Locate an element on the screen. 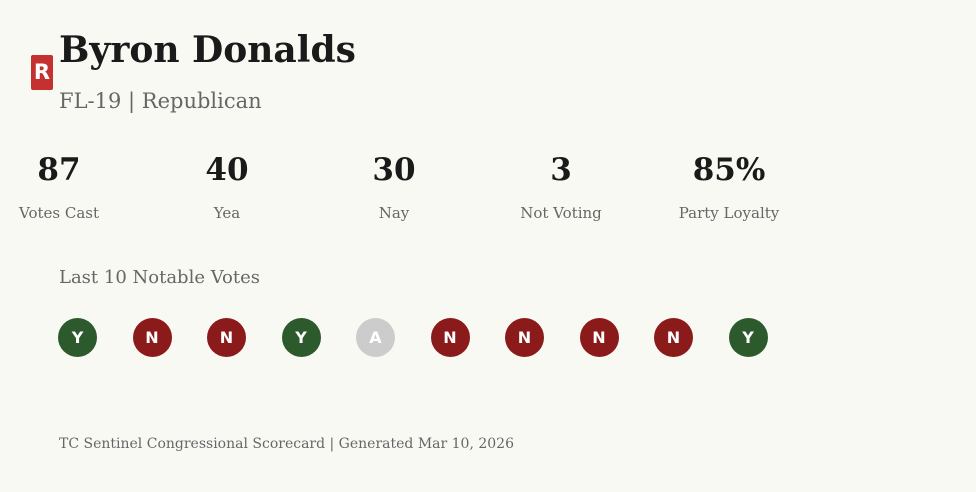 Image resolution: width=976 pixels, height=492 pixels. stat-label: Nay is located at coordinates (394, 213).